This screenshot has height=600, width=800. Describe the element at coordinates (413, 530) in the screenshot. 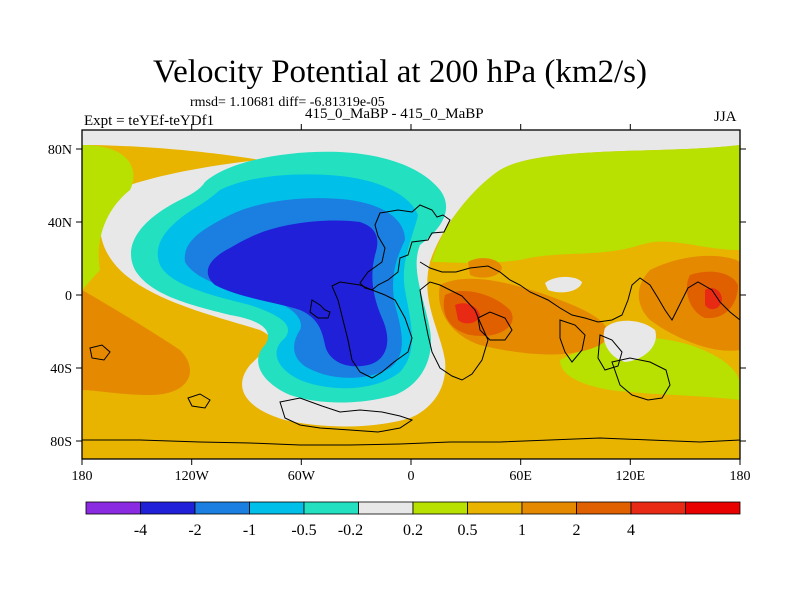

I see `colorbar-label: 0.2` at that location.